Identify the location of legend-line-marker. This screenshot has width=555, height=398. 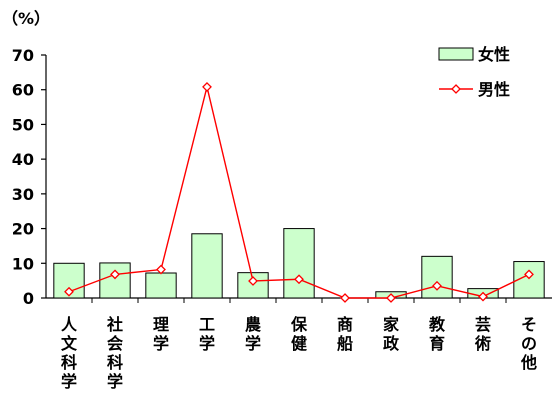
(456, 89).